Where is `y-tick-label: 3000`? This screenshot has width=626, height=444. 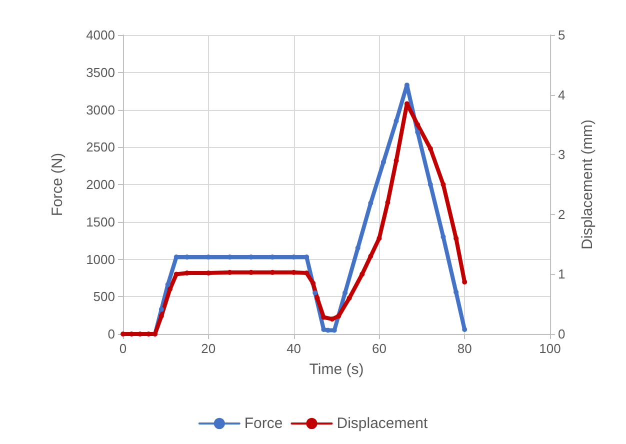
y-tick-label: 3000 is located at coordinates (100, 110).